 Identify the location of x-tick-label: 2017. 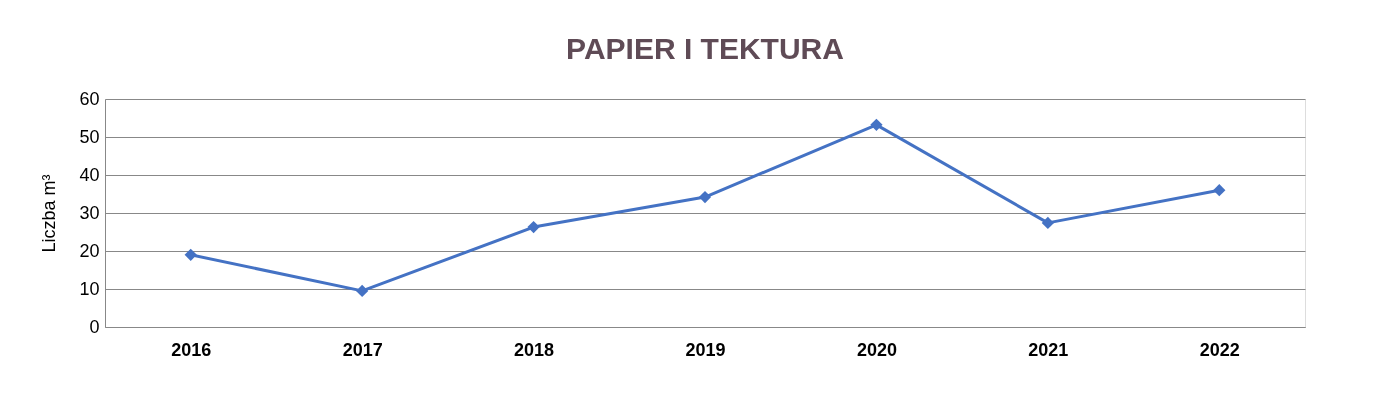
(362, 349).